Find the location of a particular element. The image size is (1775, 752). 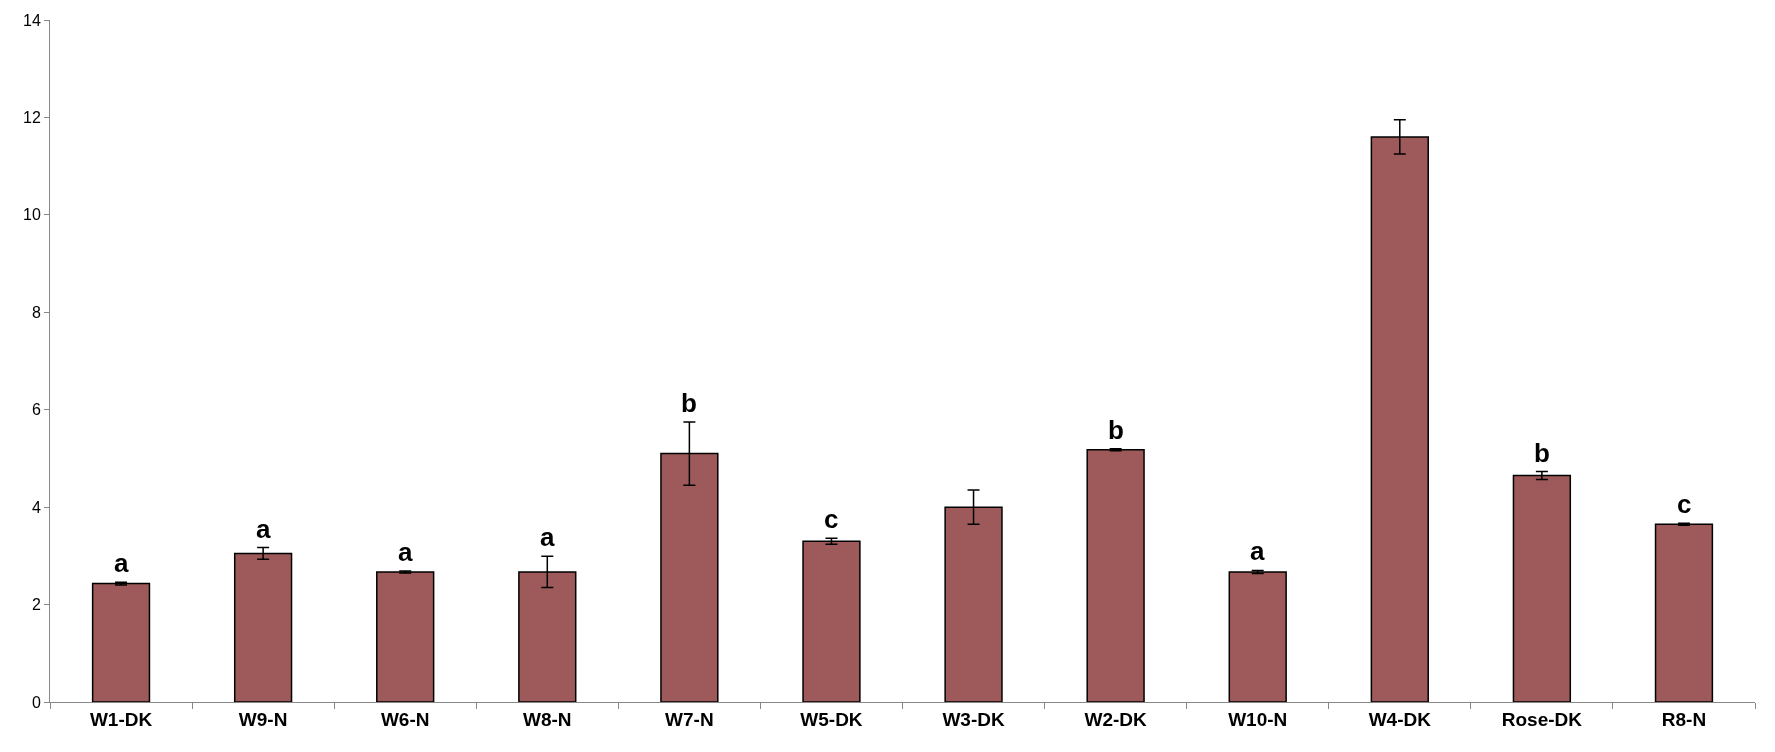

x-tick-label: W8-N is located at coordinates (547, 719).